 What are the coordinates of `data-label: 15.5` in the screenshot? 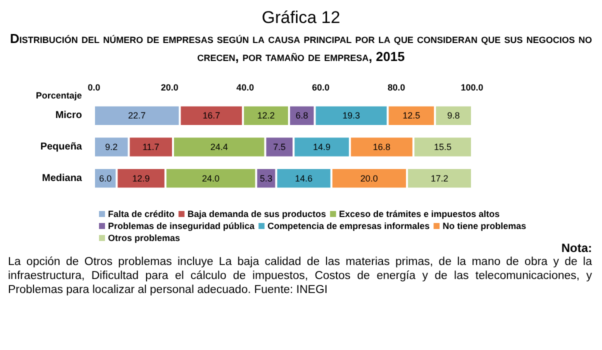 It's located at (443, 147).